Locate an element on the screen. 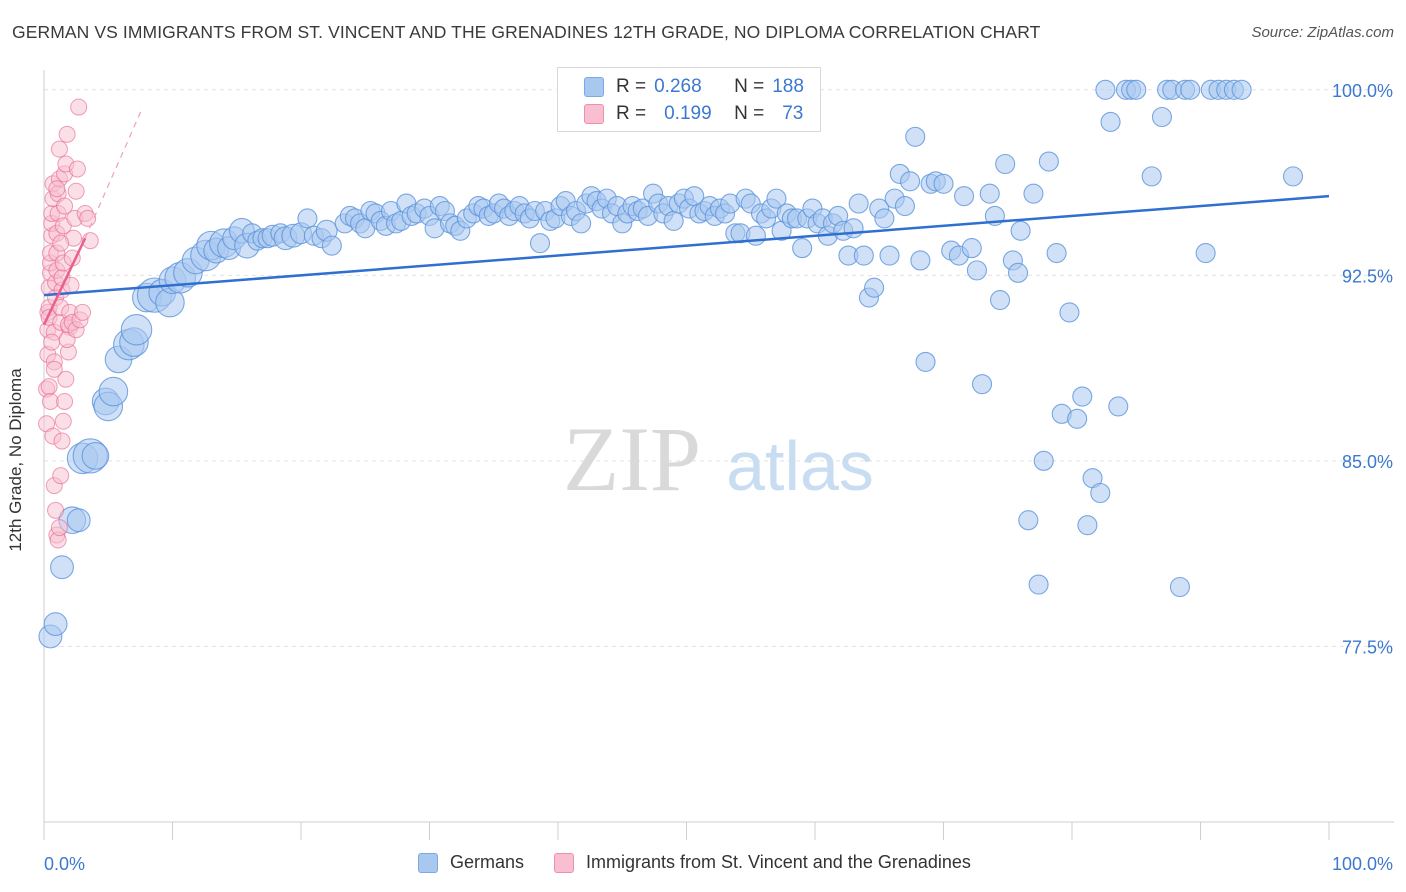  stats-r-label: R = is located at coordinates (631, 113).